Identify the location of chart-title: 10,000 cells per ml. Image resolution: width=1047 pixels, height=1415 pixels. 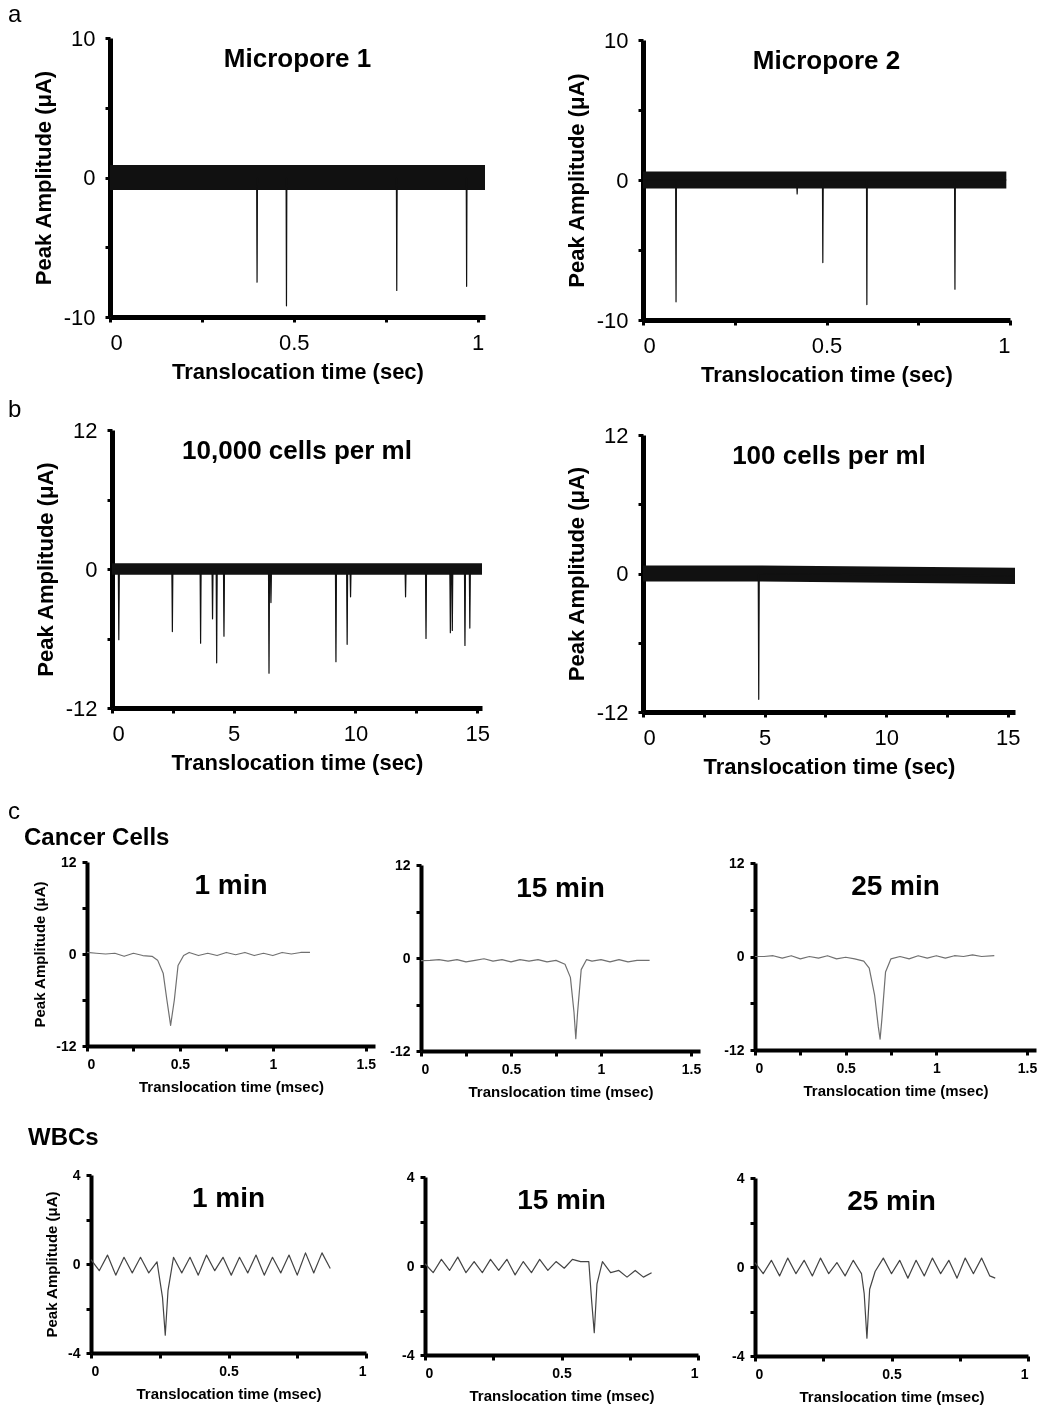
(297, 450).